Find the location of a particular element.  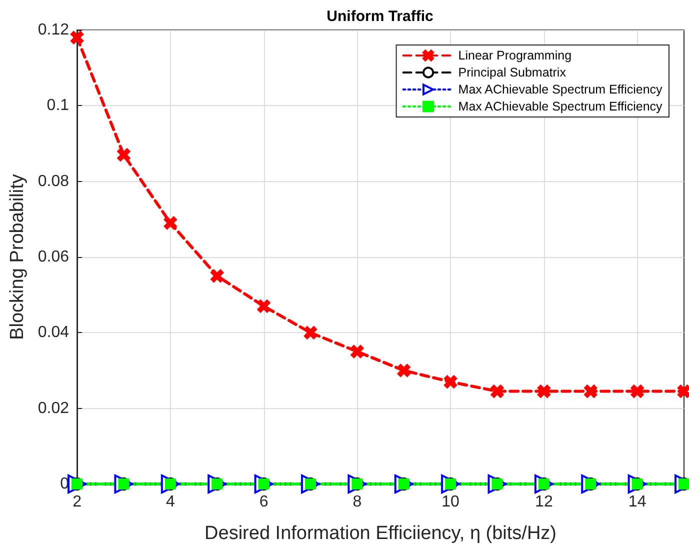

x-tick-label: 12 is located at coordinates (544, 502).